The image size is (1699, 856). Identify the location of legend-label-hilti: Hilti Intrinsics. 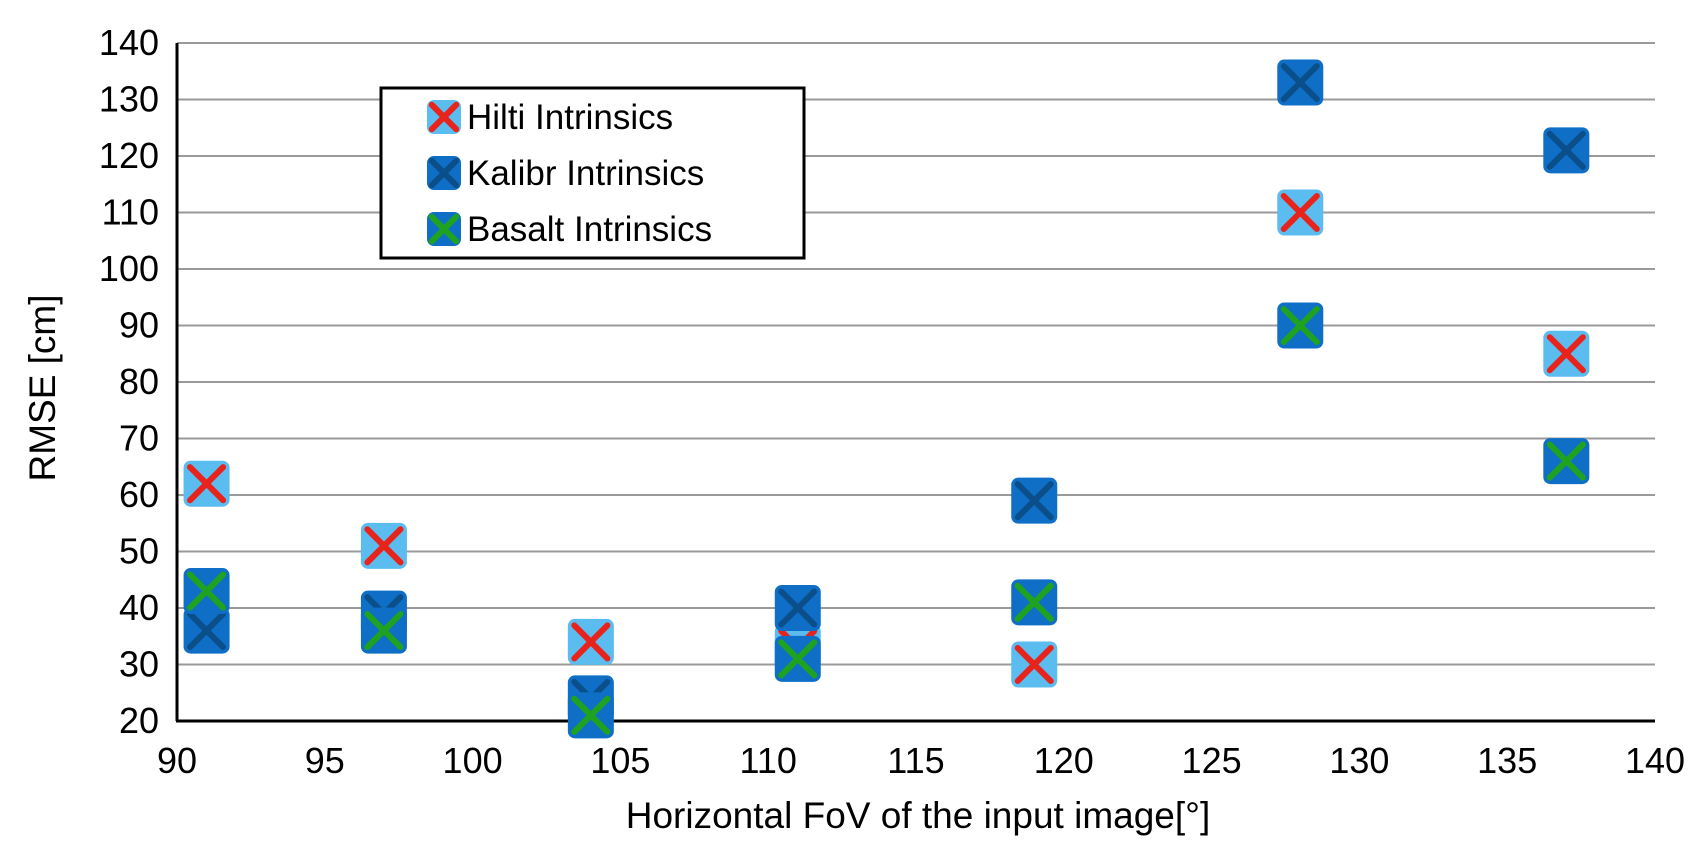
(570, 117).